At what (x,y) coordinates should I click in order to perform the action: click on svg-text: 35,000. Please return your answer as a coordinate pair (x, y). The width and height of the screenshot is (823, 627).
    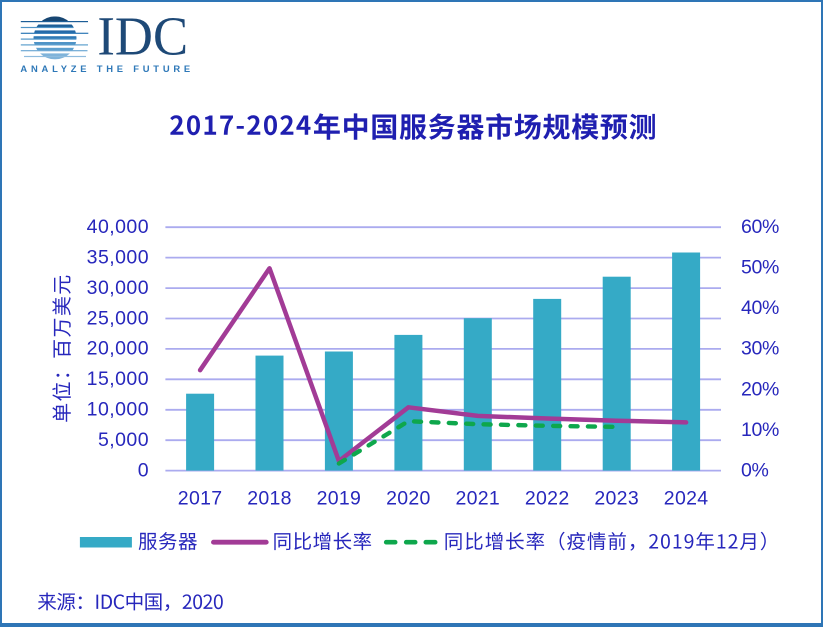
    Looking at the image, I should click on (118, 257).